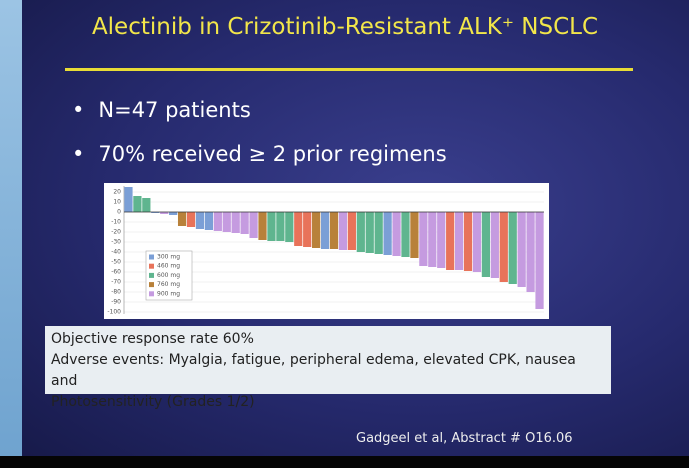 Image resolution: width=689 pixels, height=468 pixels. What do you see at coordinates (161, 110) in the screenshot?
I see `bullet: N=47 patients` at bounding box center [161, 110].